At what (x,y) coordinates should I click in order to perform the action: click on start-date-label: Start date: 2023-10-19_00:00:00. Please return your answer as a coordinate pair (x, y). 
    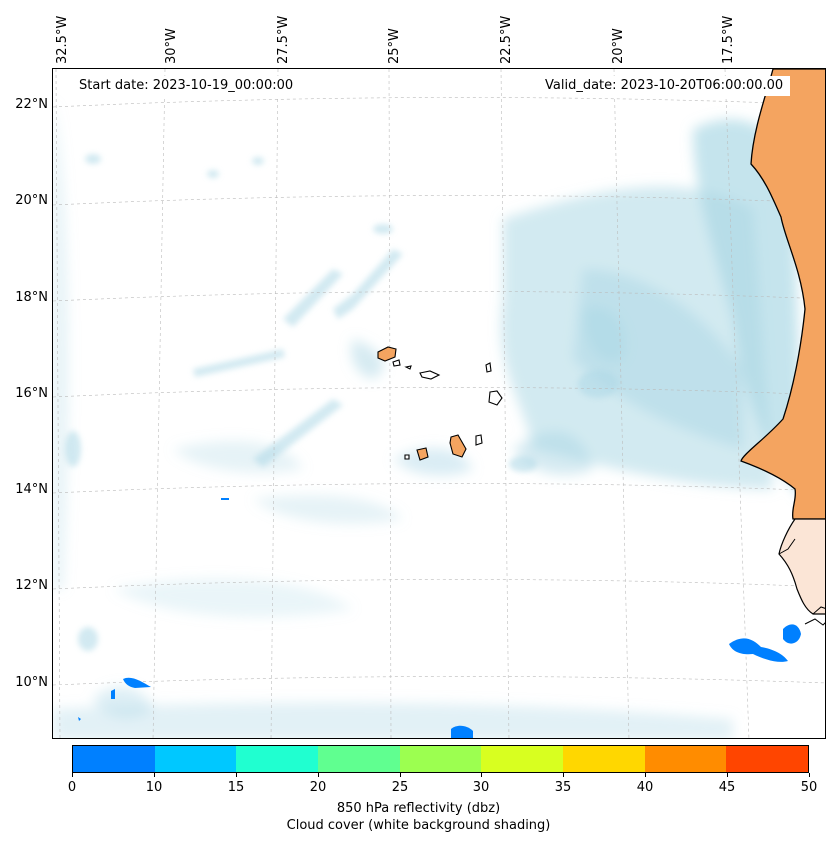
    Looking at the image, I should click on (186, 86).